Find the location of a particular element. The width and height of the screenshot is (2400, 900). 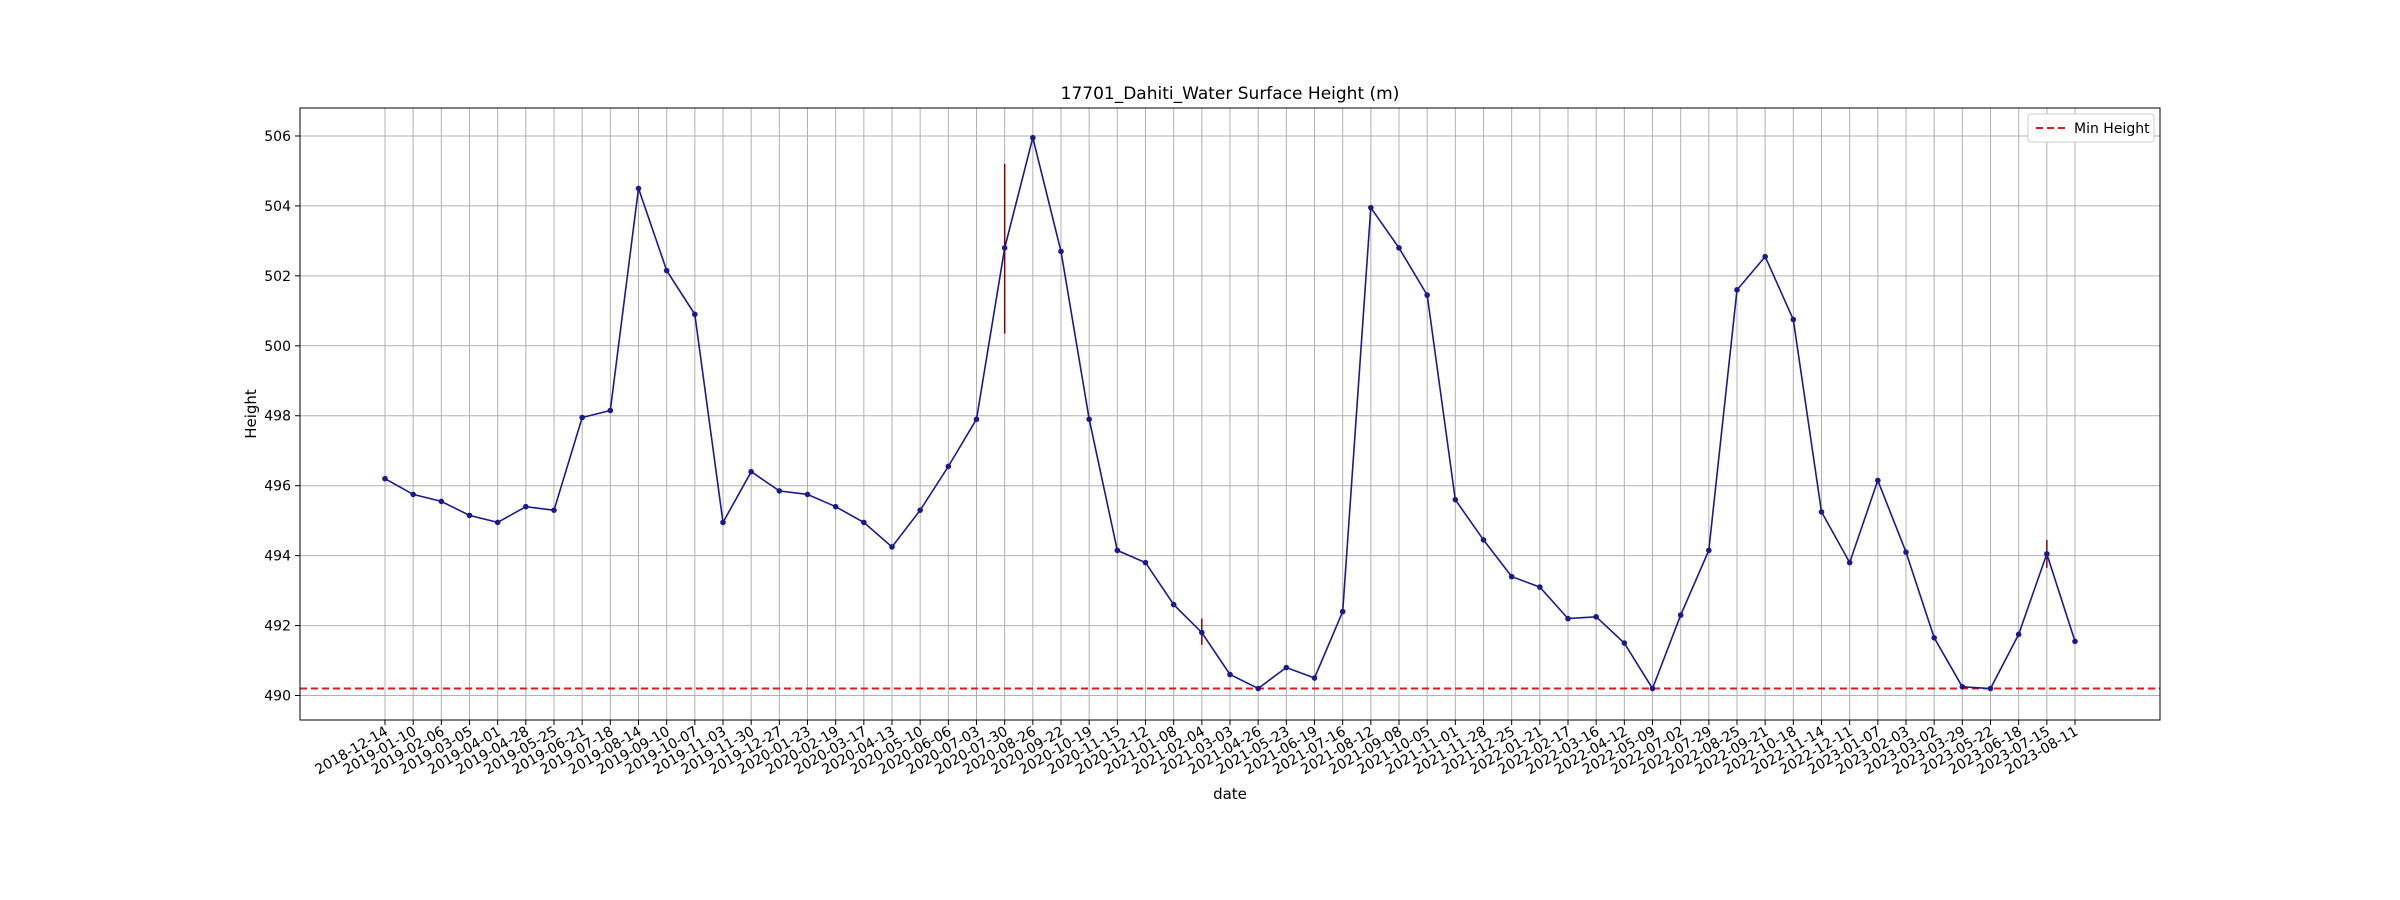

y-tick-label: 492 is located at coordinates (277, 627).